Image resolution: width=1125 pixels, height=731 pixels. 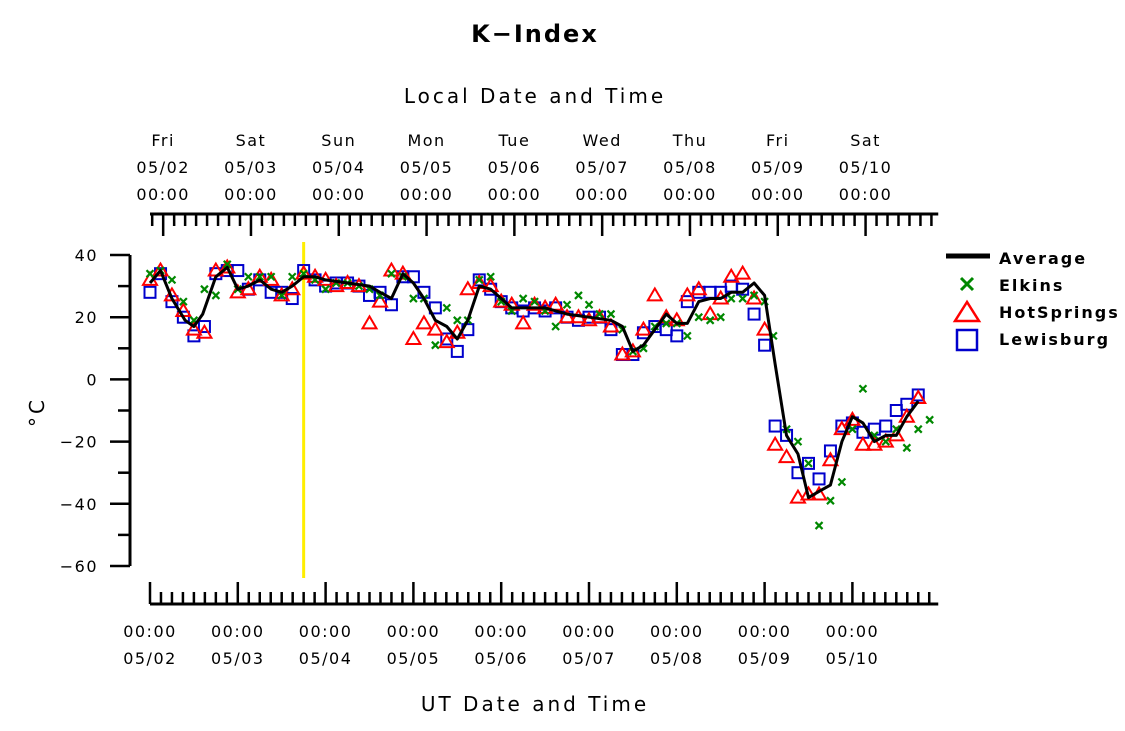 I want to click on bottom-tick-date-label: 05/05, so click(x=414, y=658).